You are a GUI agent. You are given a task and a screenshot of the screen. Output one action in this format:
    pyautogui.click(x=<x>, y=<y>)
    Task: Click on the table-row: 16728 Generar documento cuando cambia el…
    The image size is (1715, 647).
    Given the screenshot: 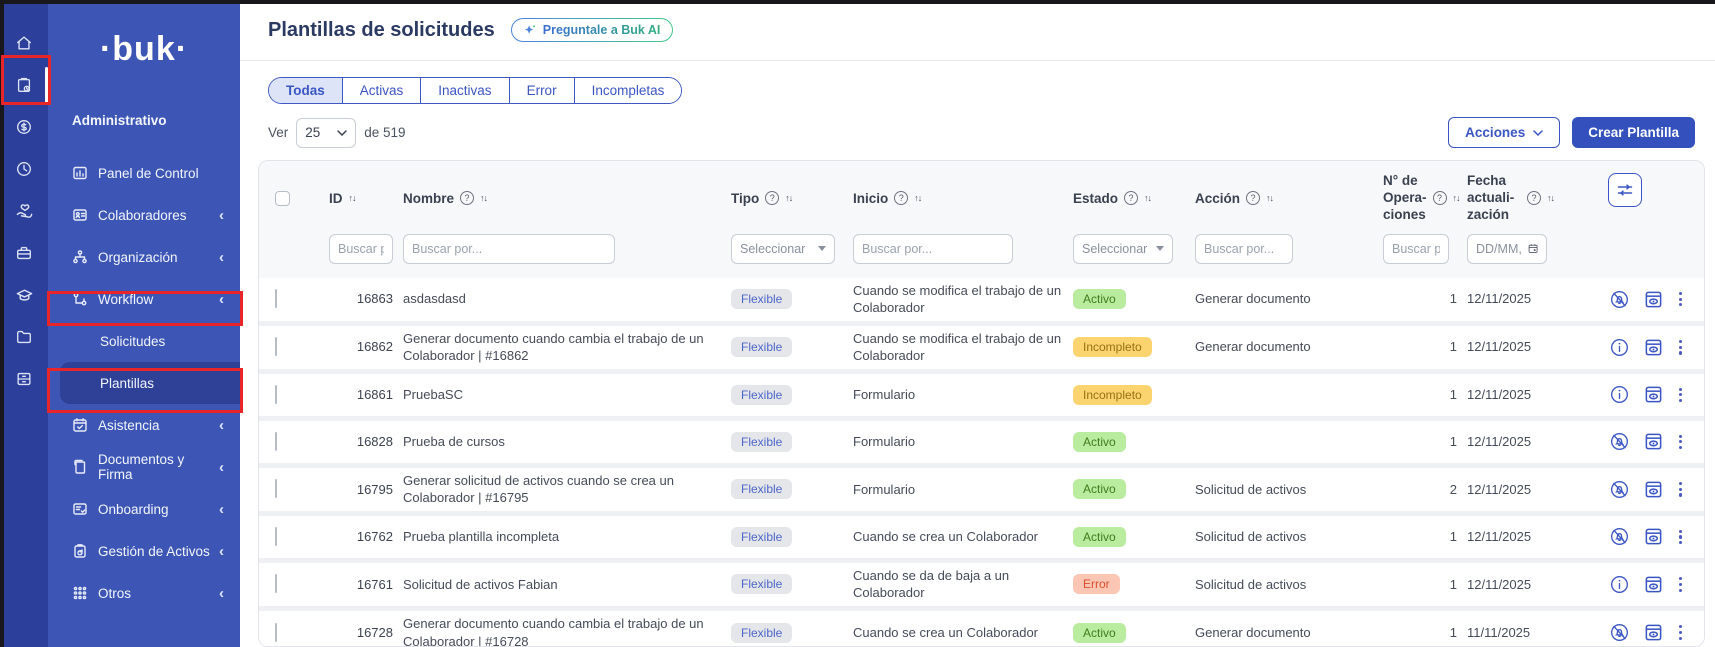 What is the action you would take?
    pyautogui.click(x=981, y=628)
    